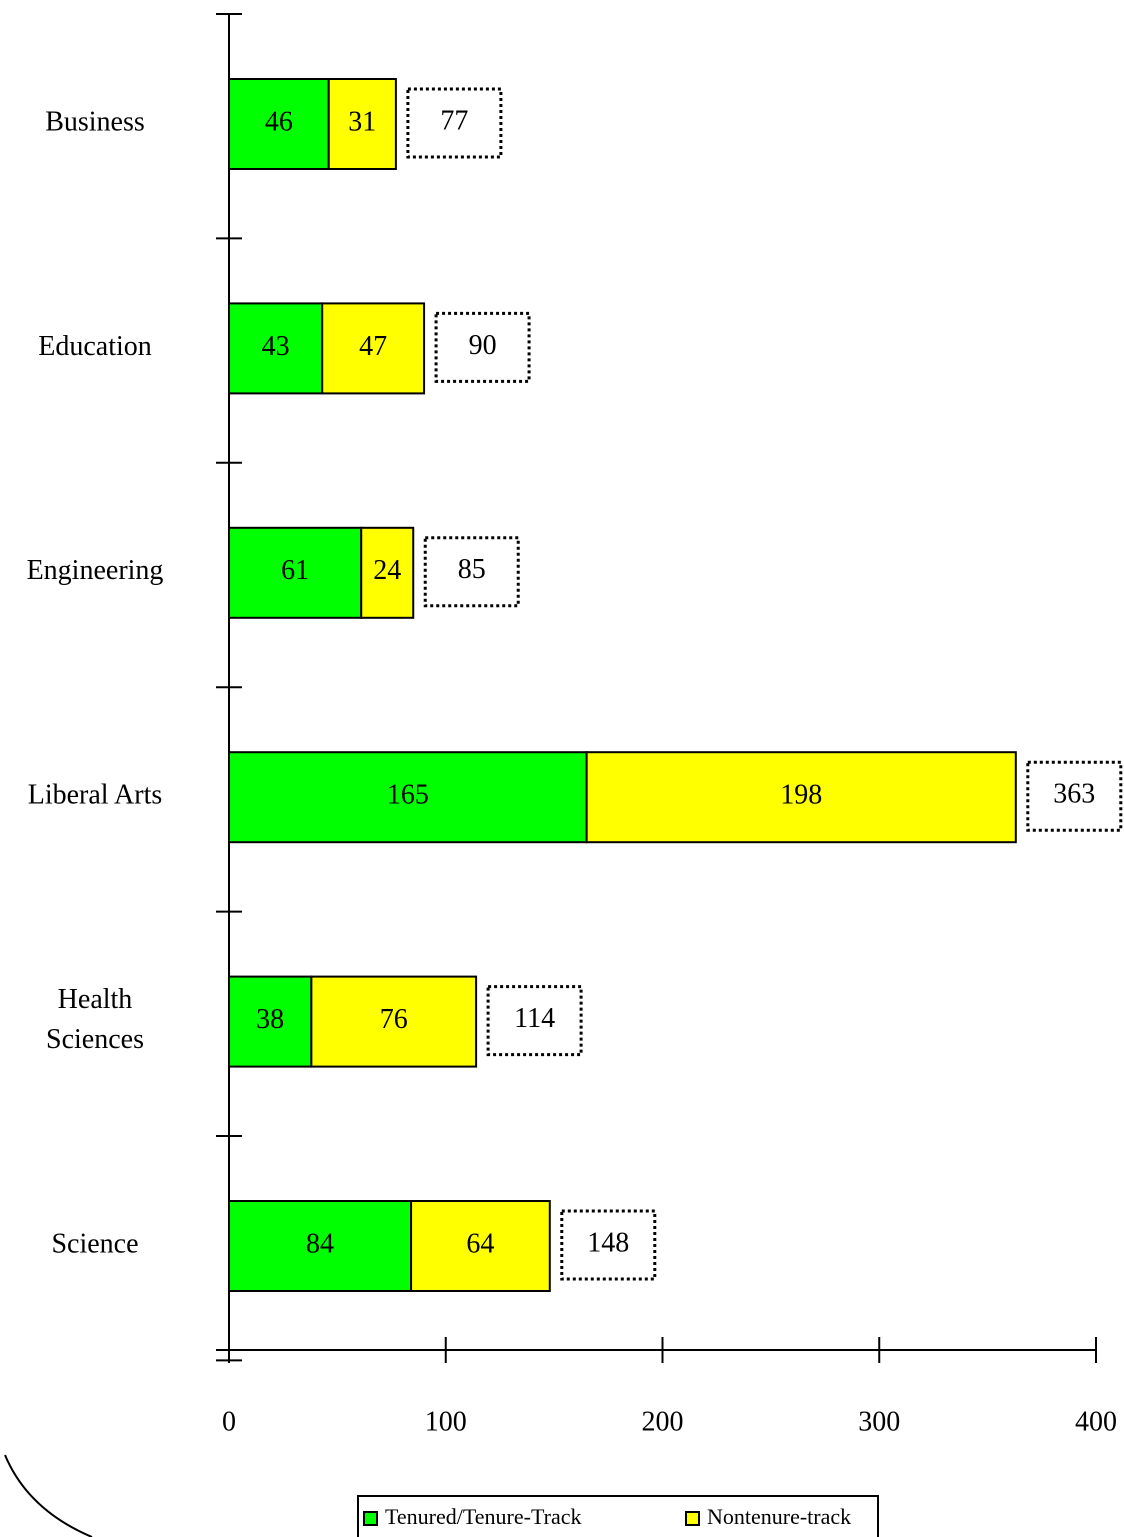 The image size is (1124, 1537). I want to click on bar-label-tenured: 165, so click(408, 795).